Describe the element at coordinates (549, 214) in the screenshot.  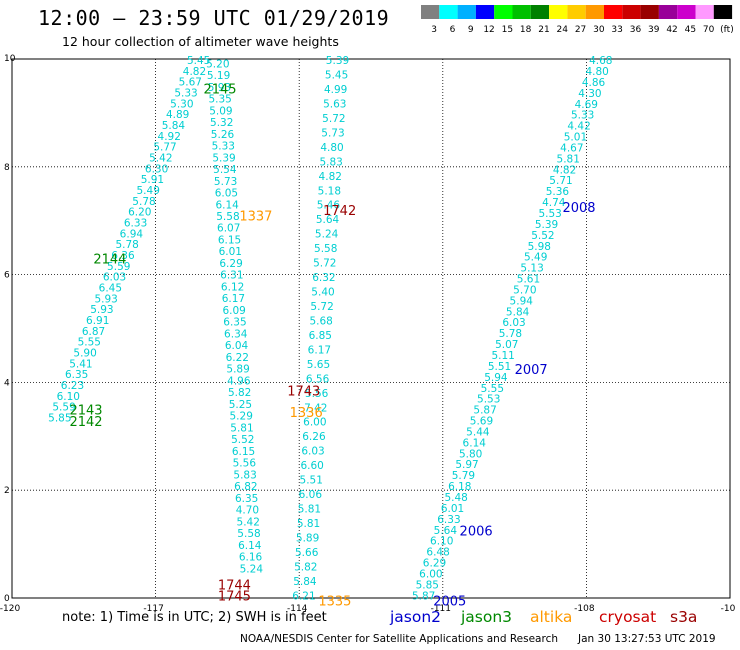
I see `wave-height-value: 5.53` at that location.